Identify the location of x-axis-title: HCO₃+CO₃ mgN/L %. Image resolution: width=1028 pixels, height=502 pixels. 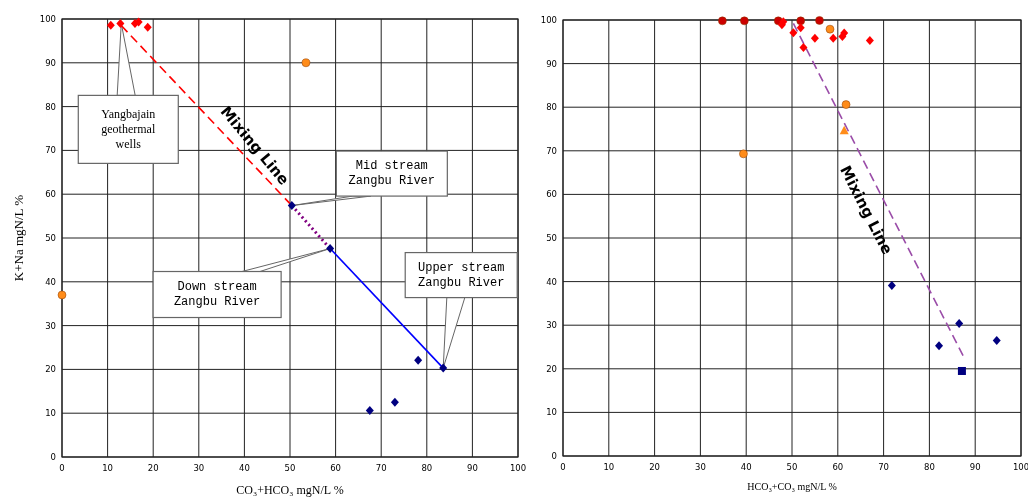
(792, 486).